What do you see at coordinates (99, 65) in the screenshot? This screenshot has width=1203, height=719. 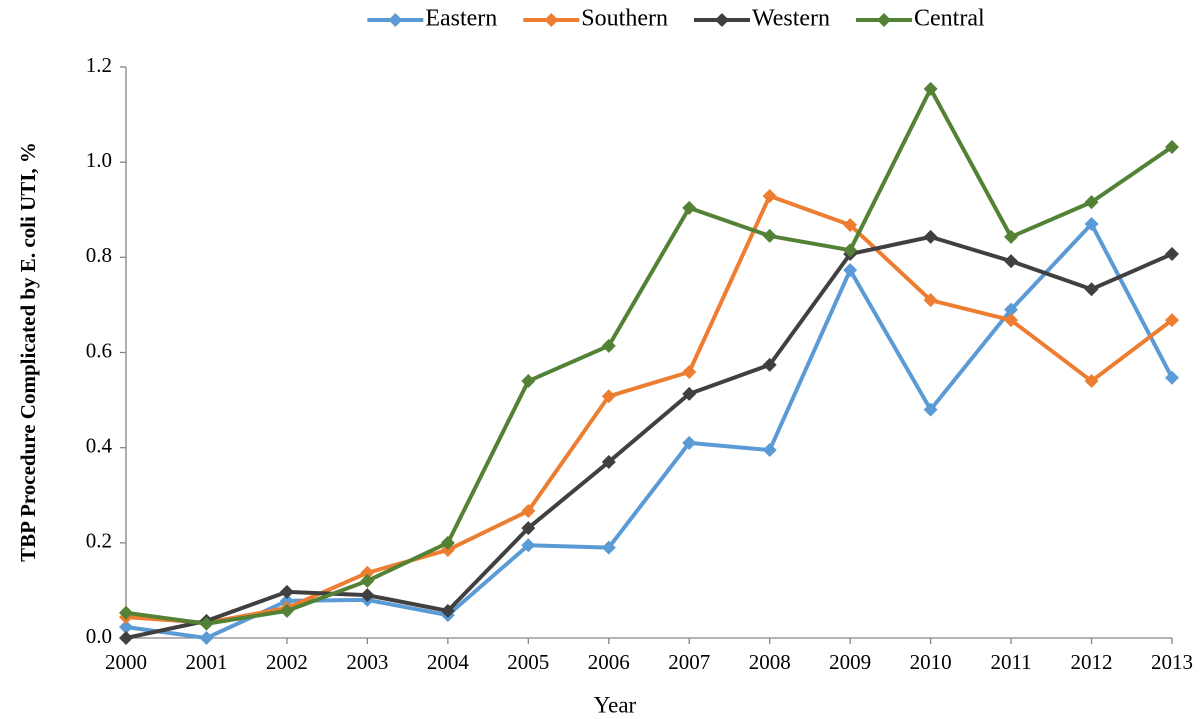 I see `y-tick-label: 1.2` at bounding box center [99, 65].